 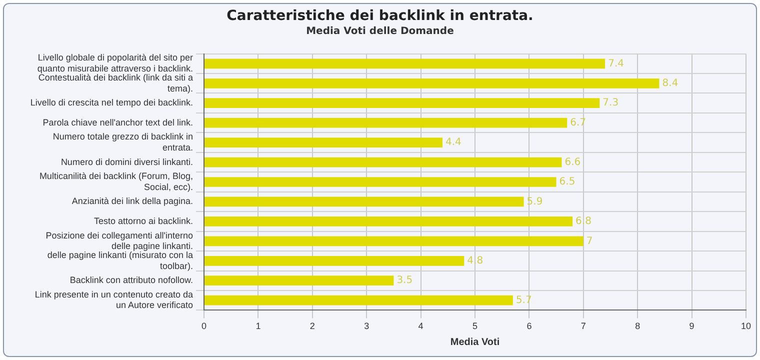 I want to click on x-tick-label: 10, so click(x=746, y=326).